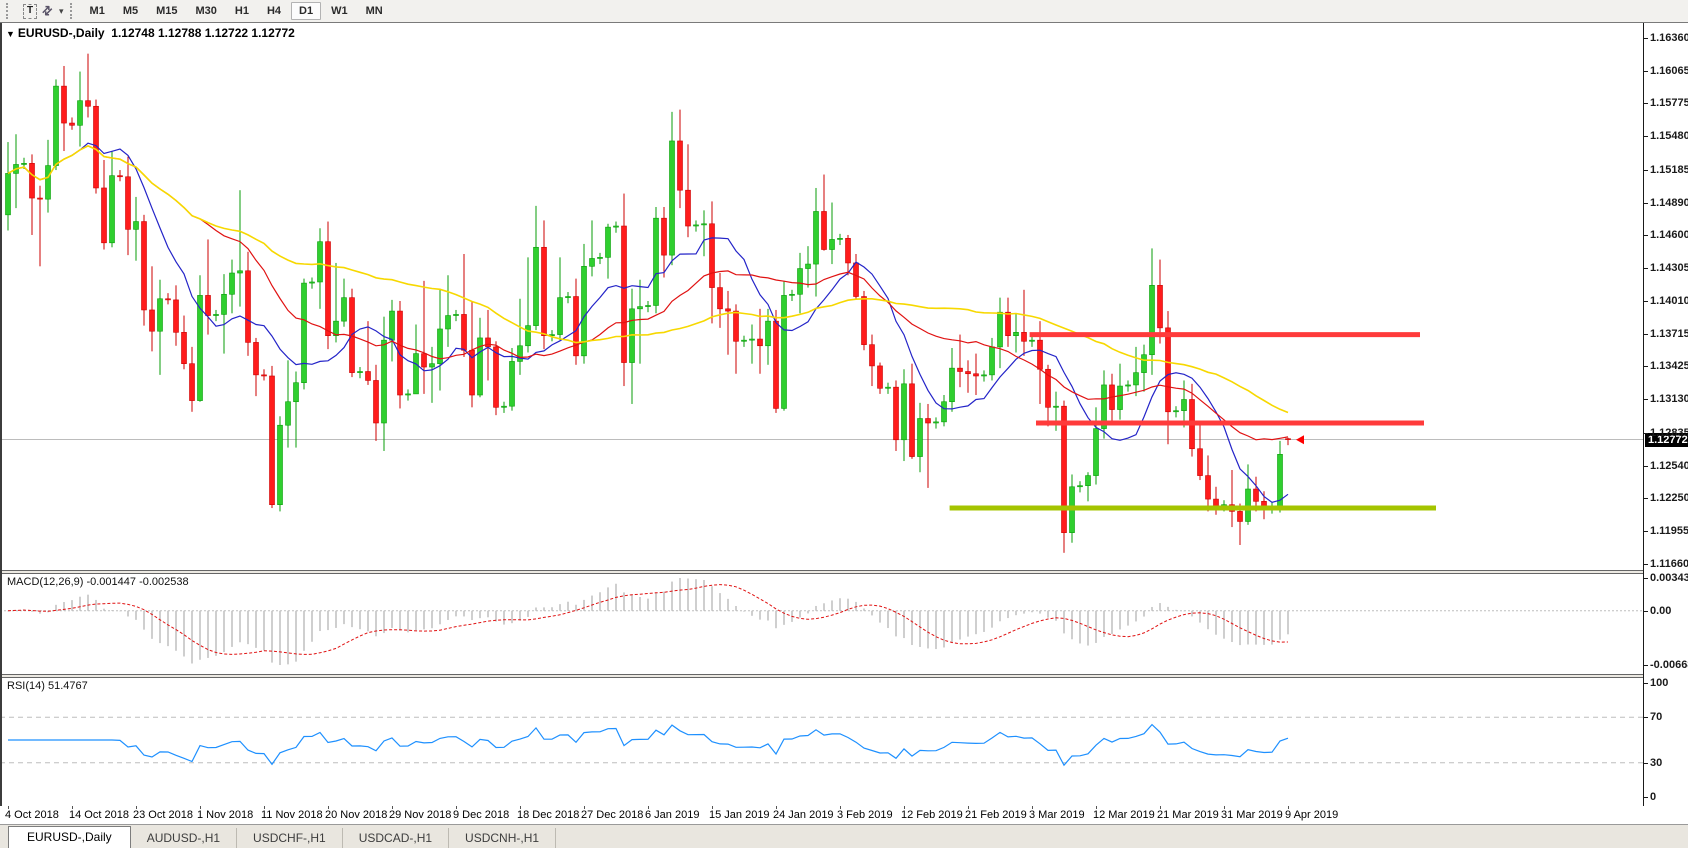  Describe the element at coordinates (69, 837) in the screenshot. I see `chart-tab-eurusd-daily: EURUSD-,Daily` at that location.